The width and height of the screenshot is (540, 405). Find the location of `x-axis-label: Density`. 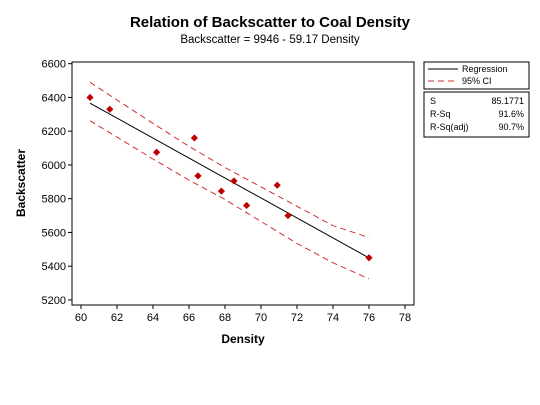

x-axis-label: Density is located at coordinates (243, 339).